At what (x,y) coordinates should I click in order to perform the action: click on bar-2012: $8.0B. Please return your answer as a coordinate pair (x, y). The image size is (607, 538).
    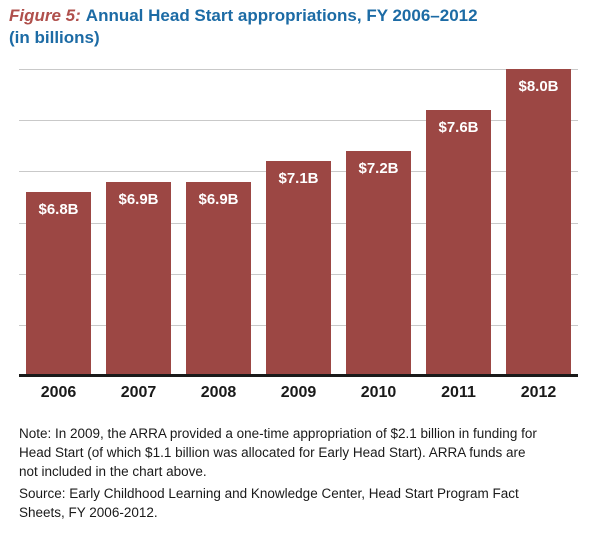
    Looking at the image, I should click on (538, 222).